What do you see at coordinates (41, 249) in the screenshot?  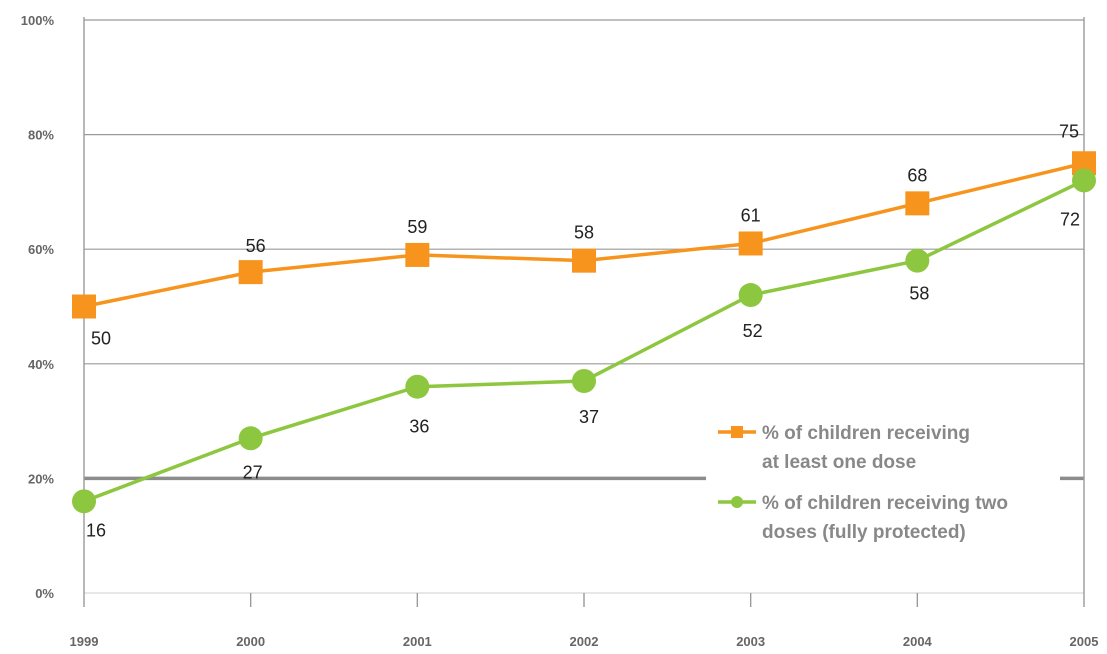 I see `y-tick-label: 60%` at bounding box center [41, 249].